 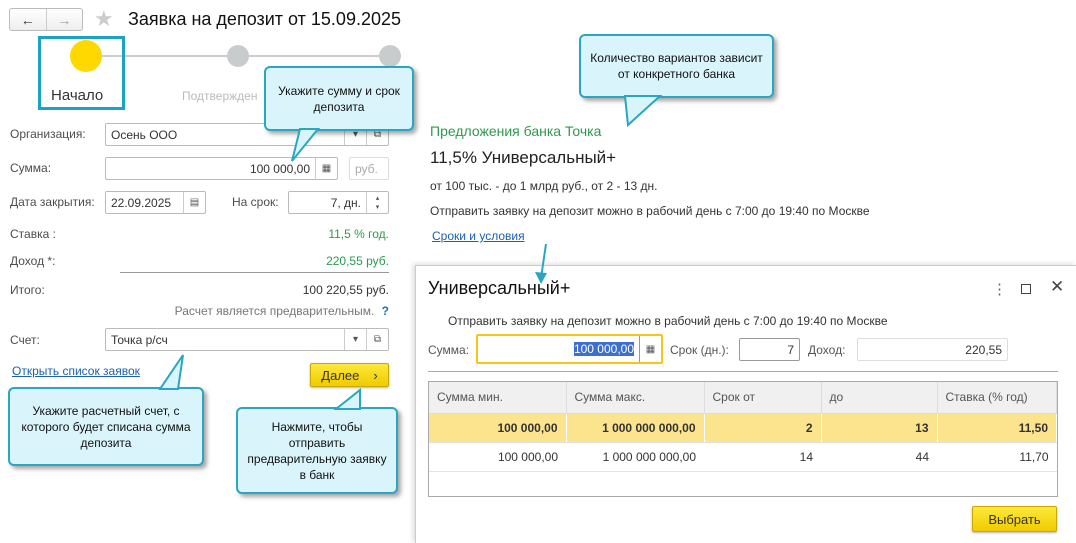 I want to click on dialog-term-field: 7, so click(x=769, y=349).